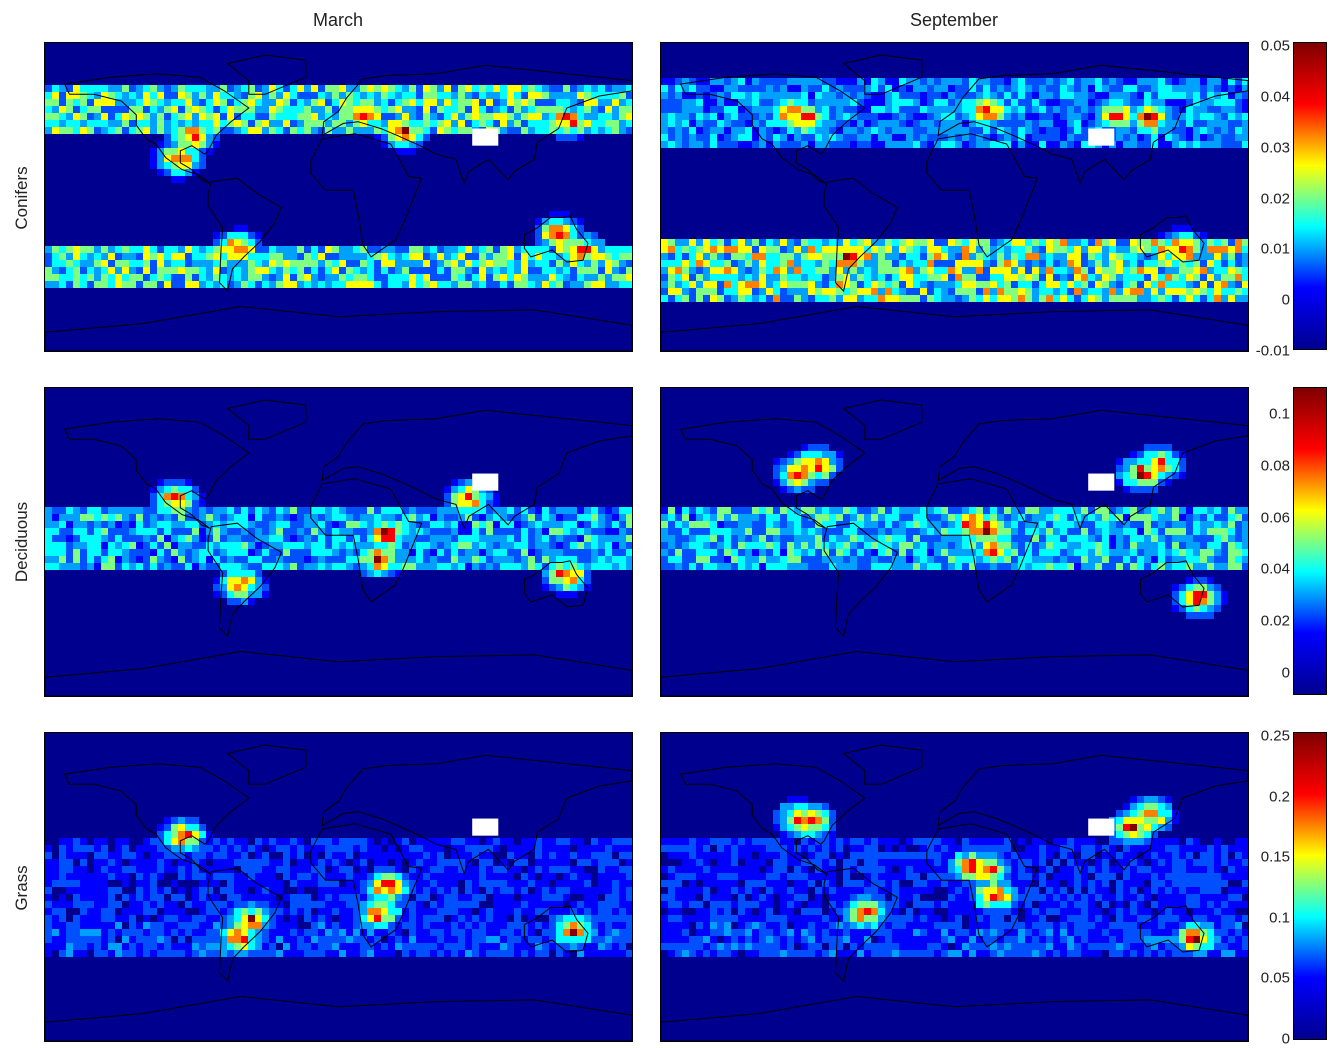  I want to click on colorbar-grass, so click(1310, 886).